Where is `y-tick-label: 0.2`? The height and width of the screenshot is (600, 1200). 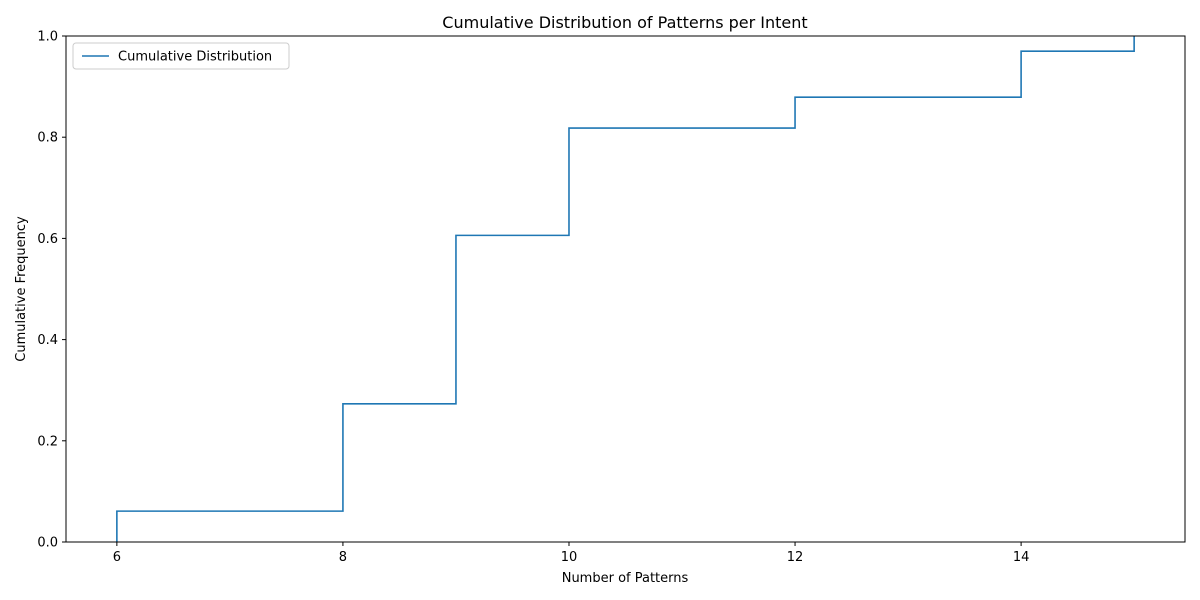 y-tick-label: 0.2 is located at coordinates (47, 441).